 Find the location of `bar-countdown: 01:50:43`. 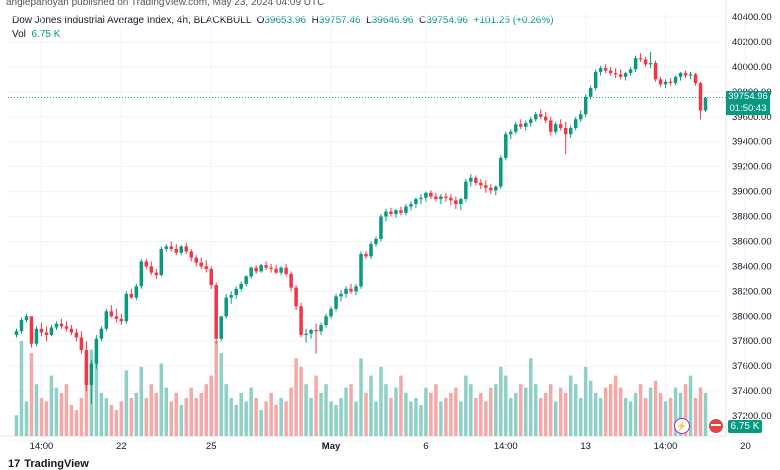

bar-countdown: 01:50:43 is located at coordinates (748, 109).